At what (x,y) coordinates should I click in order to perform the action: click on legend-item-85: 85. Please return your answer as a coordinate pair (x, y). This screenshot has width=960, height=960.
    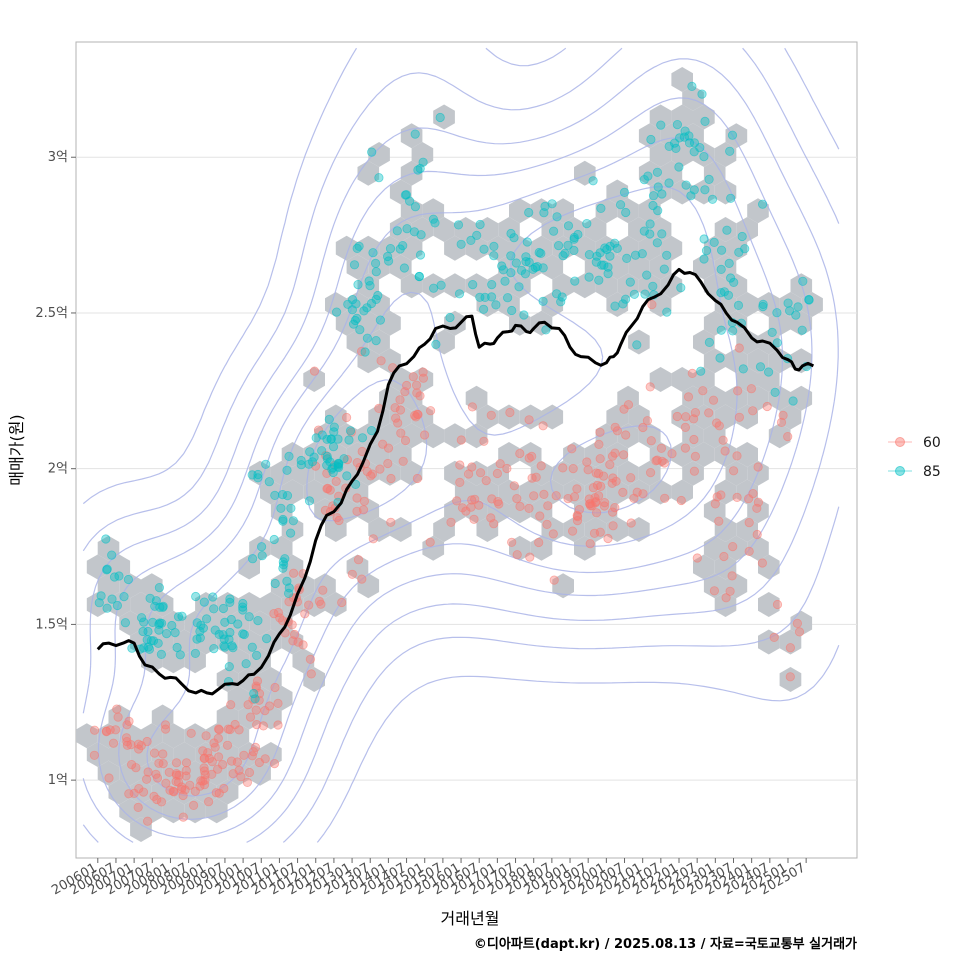
    Looking at the image, I should click on (914, 472).